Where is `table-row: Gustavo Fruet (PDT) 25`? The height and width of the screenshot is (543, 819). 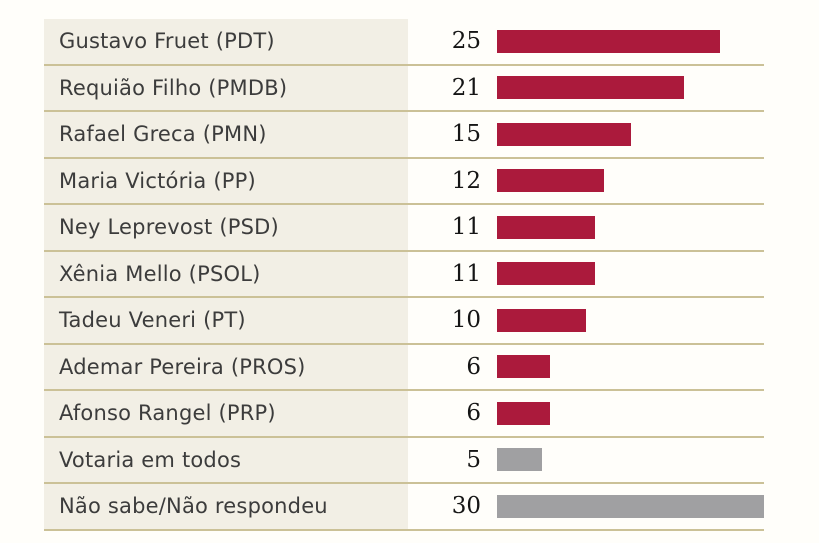
table-row: Gustavo Fruet (PDT) 25 is located at coordinates (404, 42).